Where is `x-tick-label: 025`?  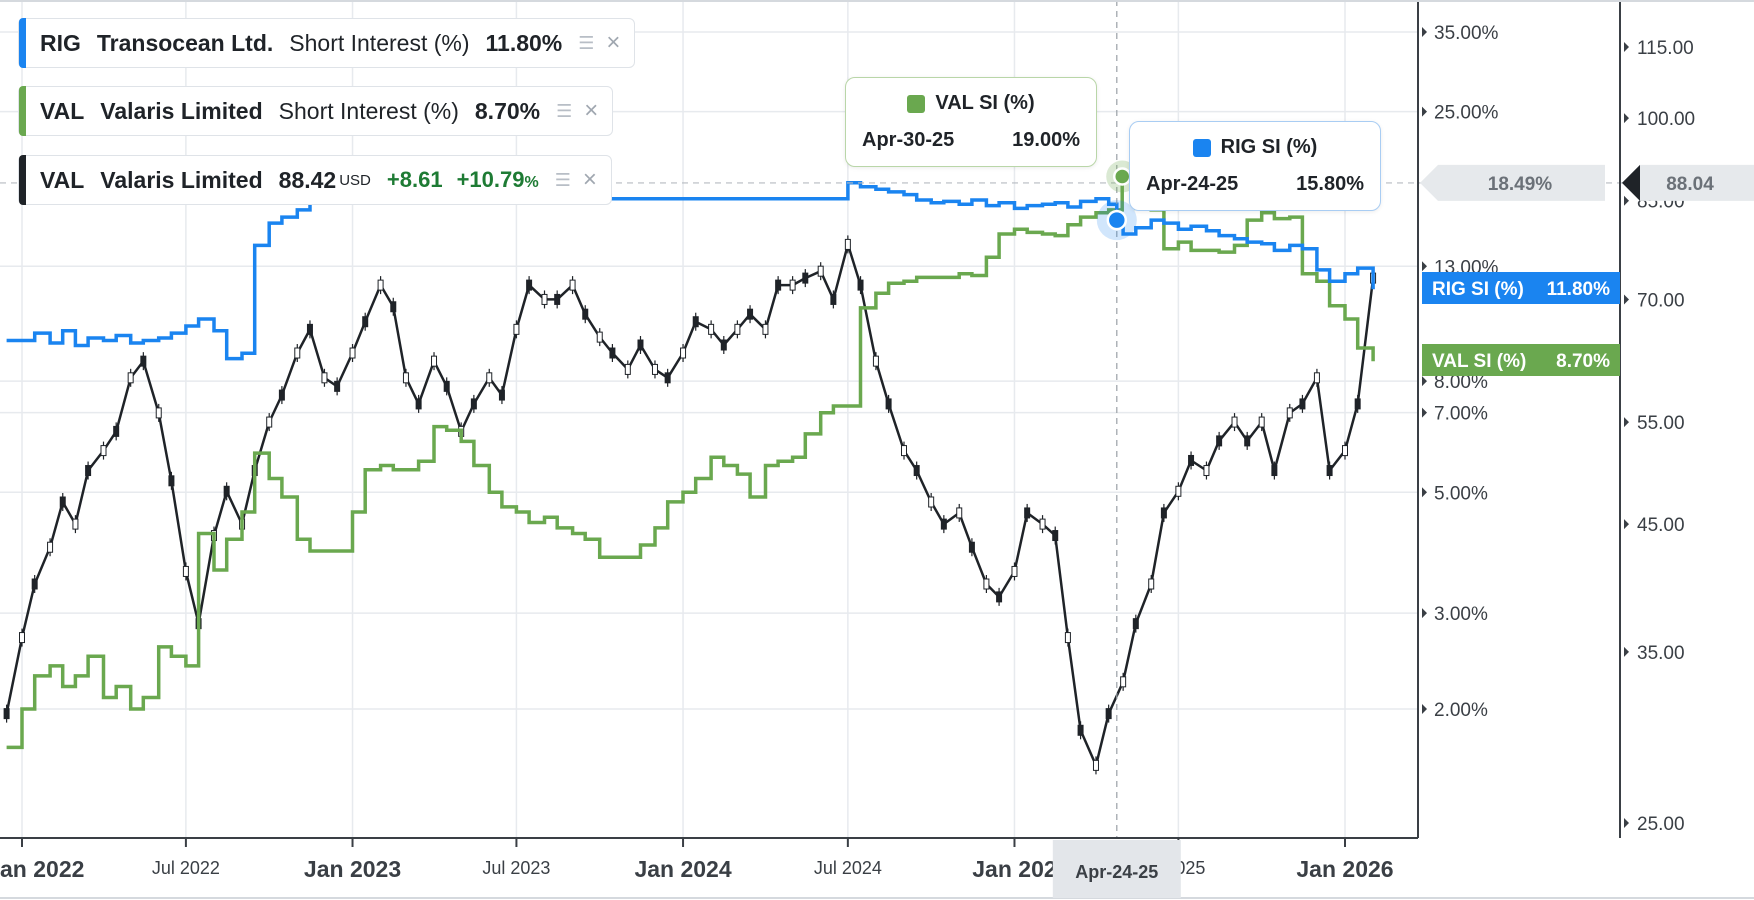 x-tick-label: 025 is located at coordinates (1190, 868).